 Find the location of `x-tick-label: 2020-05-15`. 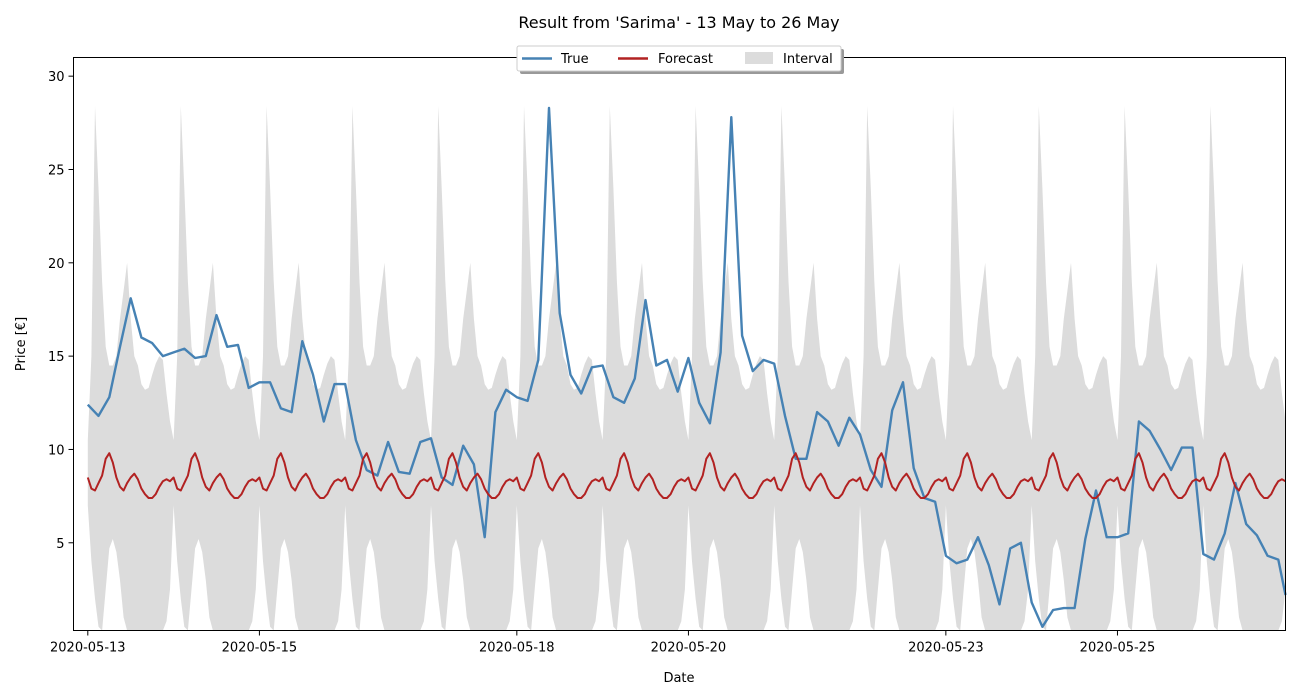

x-tick-label: 2020-05-15 is located at coordinates (260, 648).